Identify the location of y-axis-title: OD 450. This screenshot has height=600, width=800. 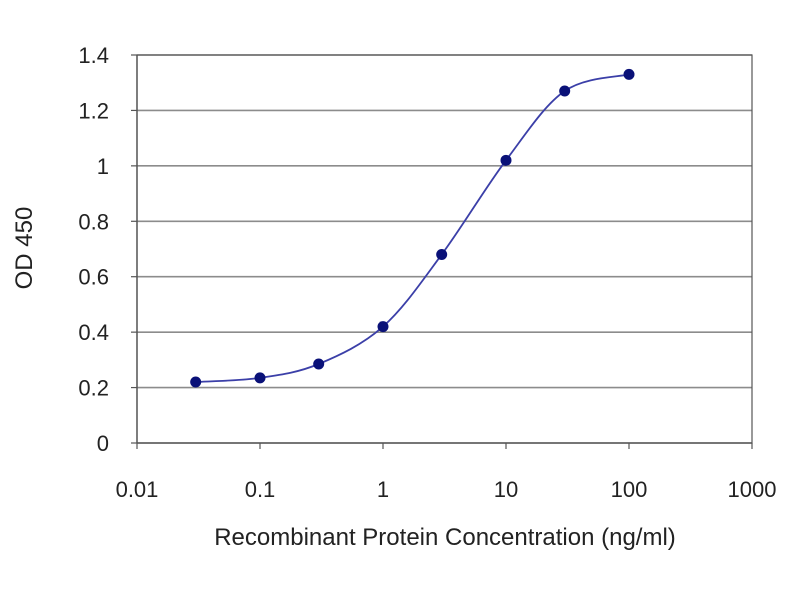
(24, 248).